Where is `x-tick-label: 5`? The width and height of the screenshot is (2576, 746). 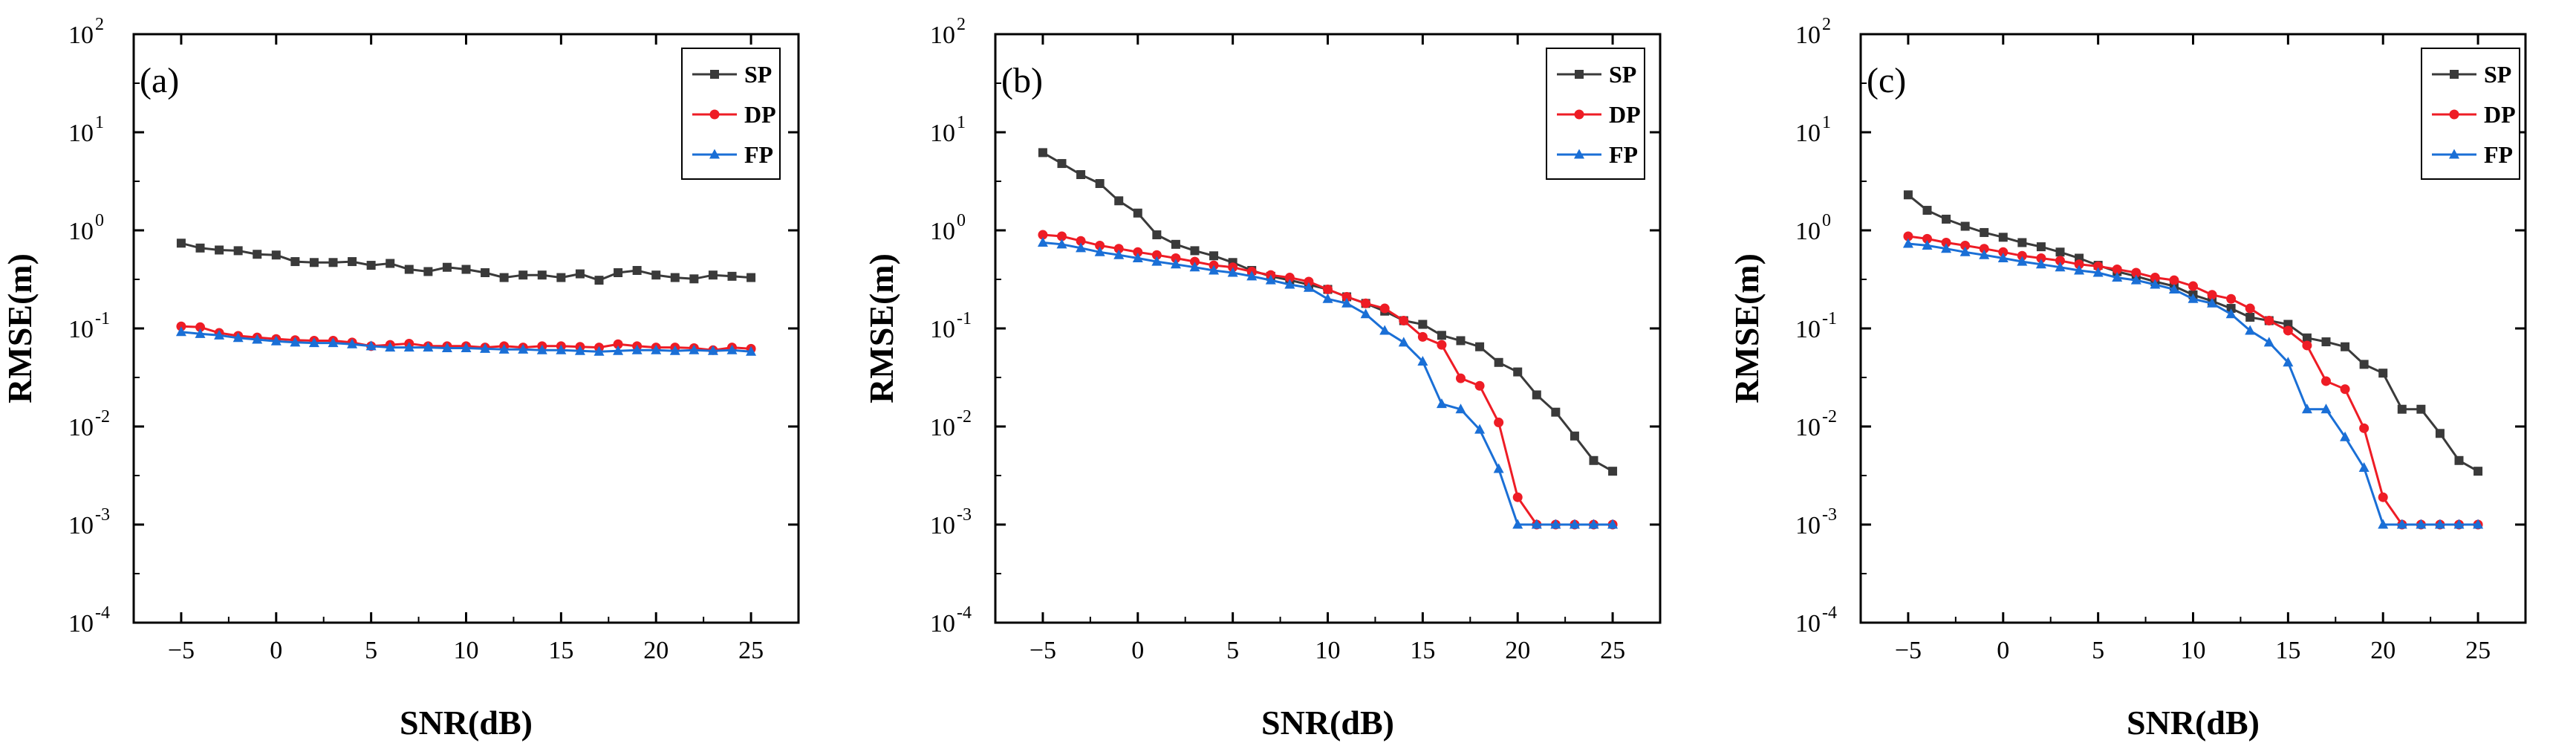
x-tick-label: 5 is located at coordinates (1232, 650).